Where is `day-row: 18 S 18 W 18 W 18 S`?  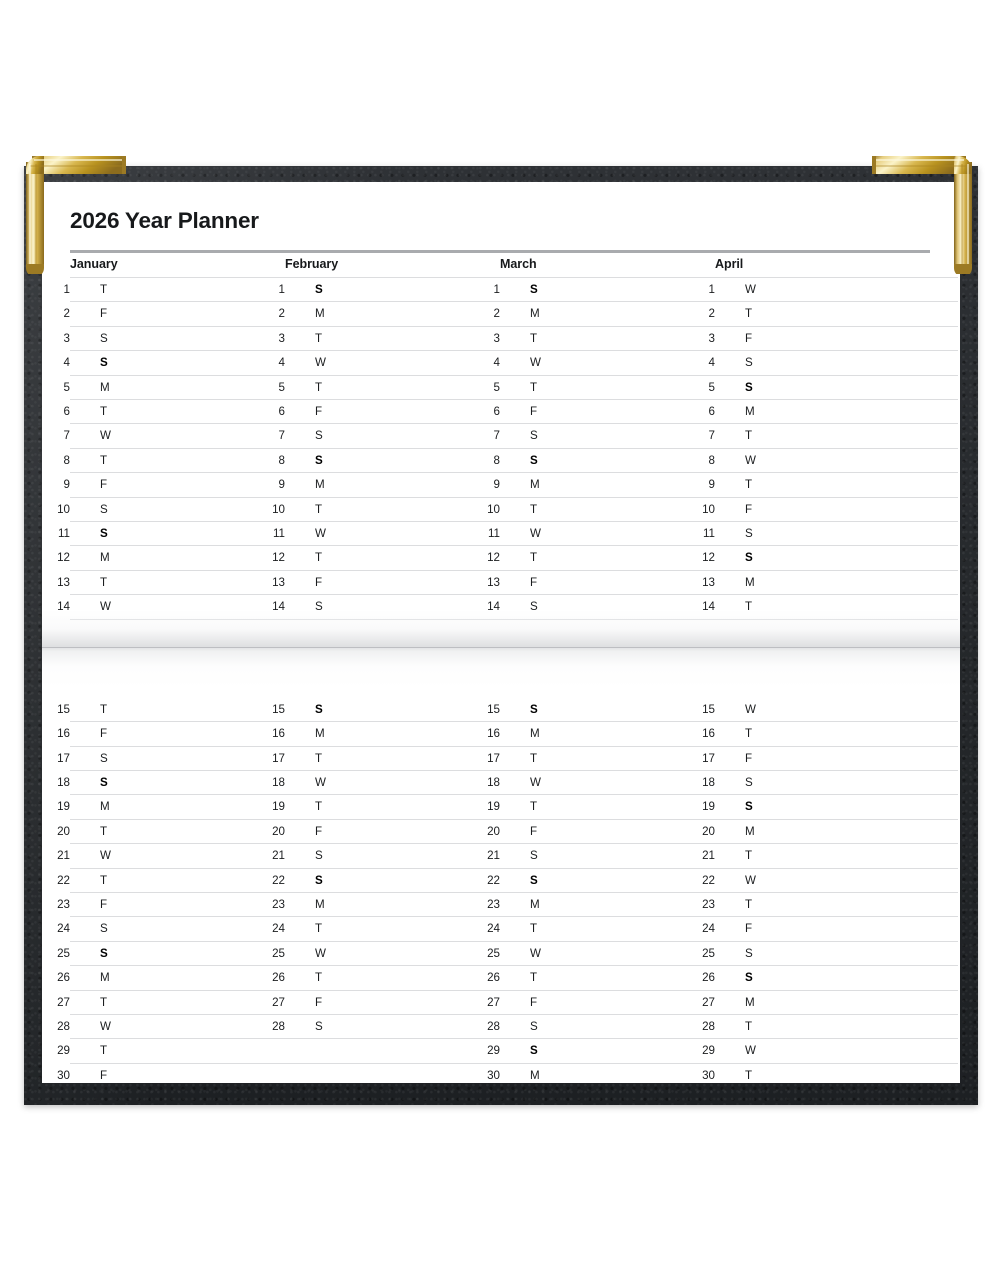
day-row: 18 S 18 W 18 W 18 S is located at coordinates (507, 783).